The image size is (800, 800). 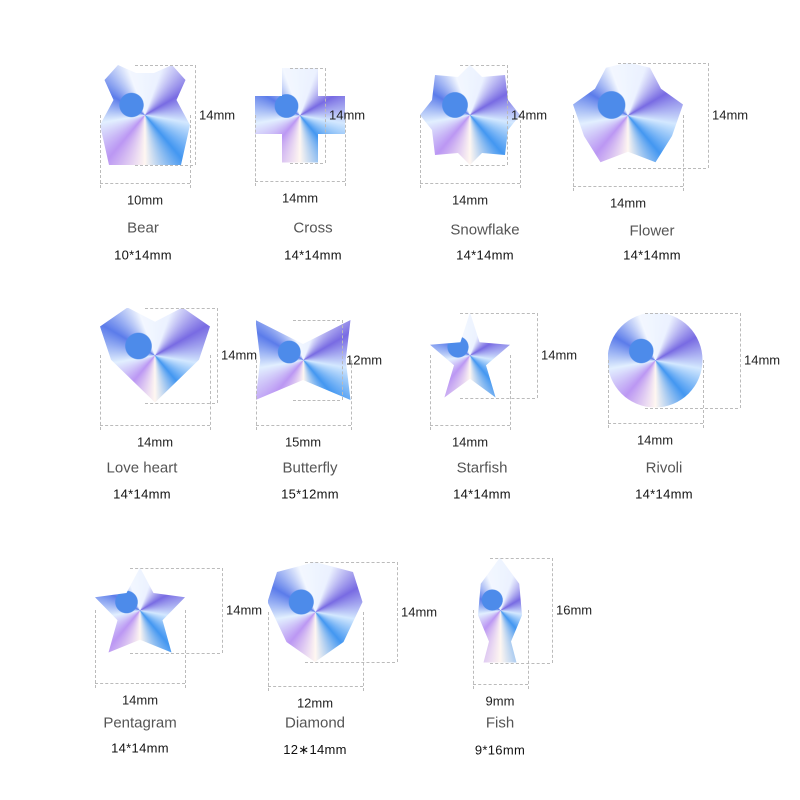 What do you see at coordinates (485, 230) in the screenshot?
I see `product-name: Snowflake` at bounding box center [485, 230].